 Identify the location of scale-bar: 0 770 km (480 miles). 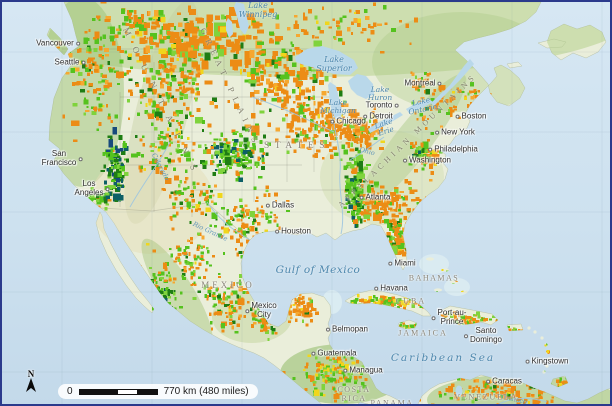
(158, 391).